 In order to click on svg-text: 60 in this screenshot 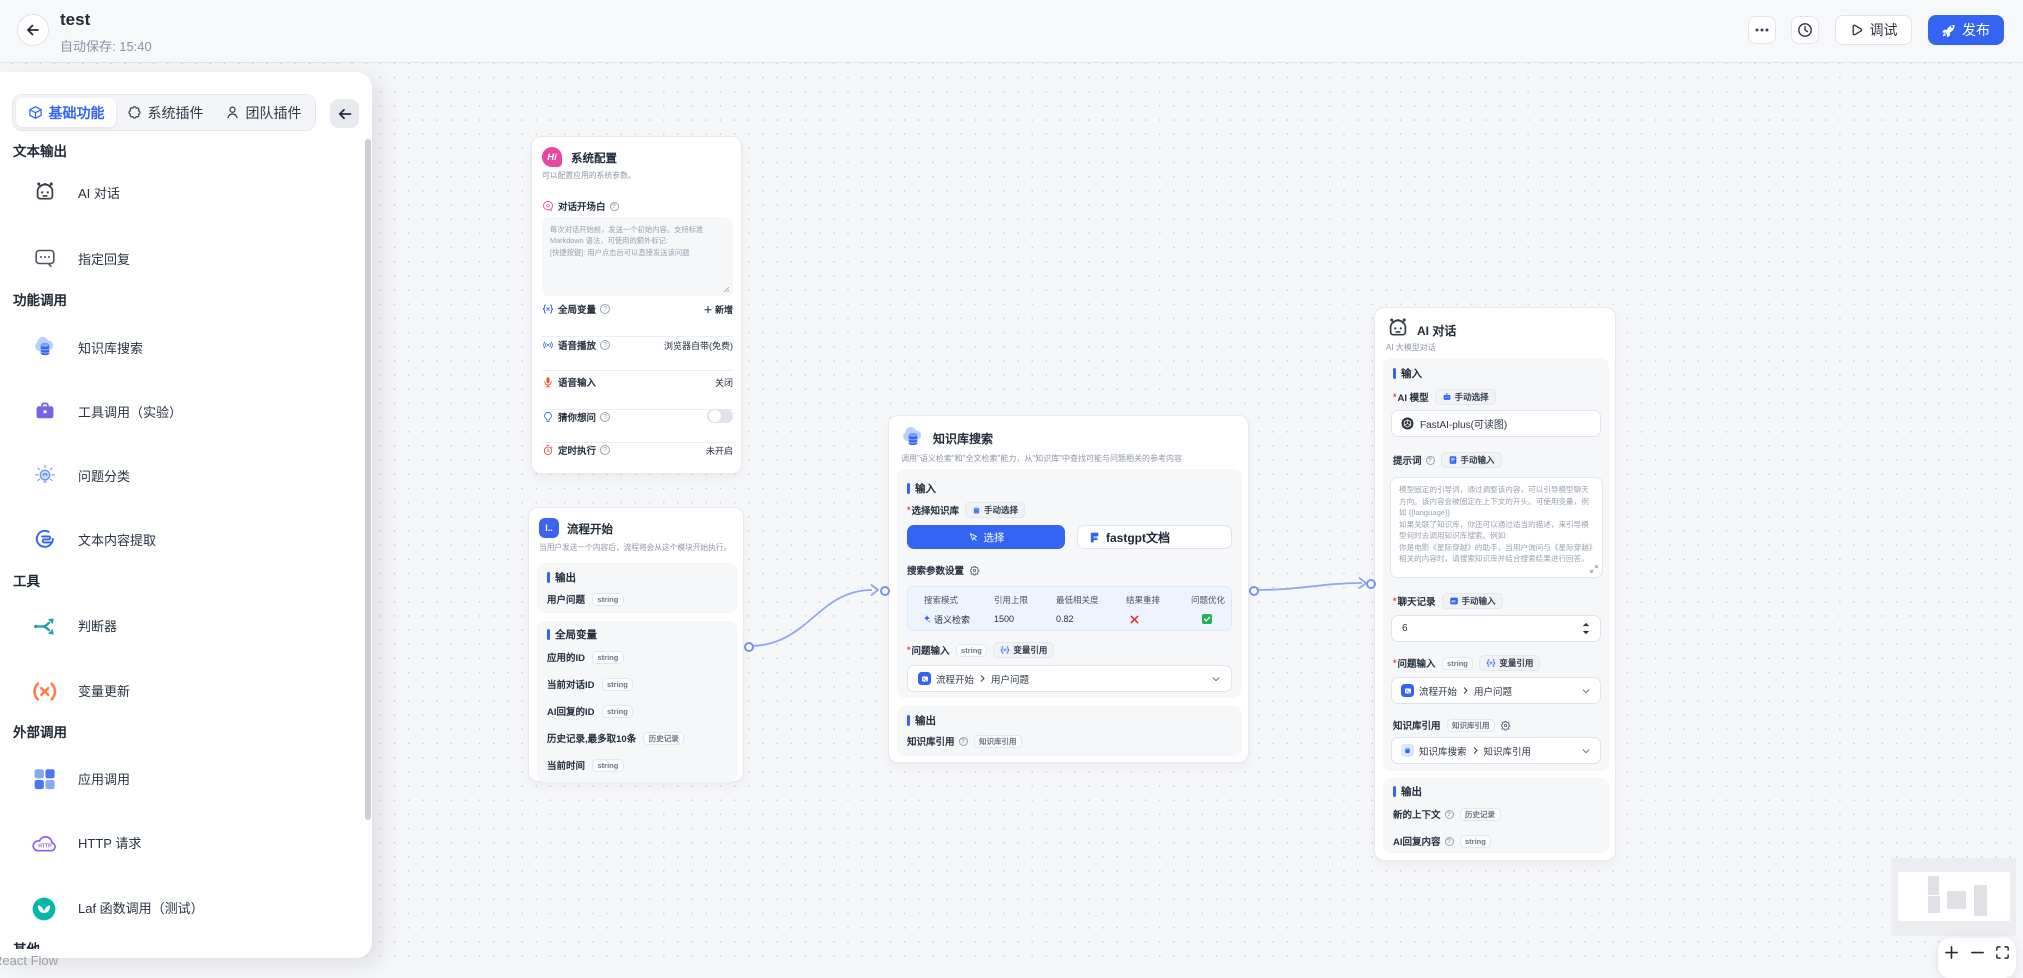, I will do `click(1453, 601)`.